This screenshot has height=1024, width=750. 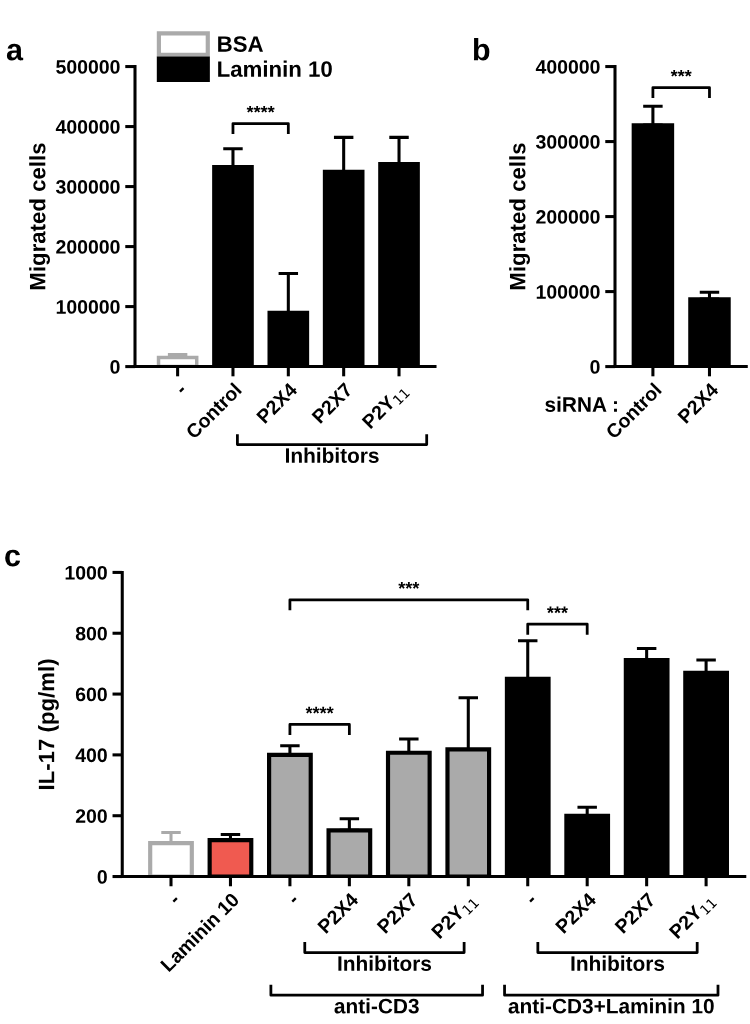 I want to click on chart-title: c, so click(x=13, y=558).